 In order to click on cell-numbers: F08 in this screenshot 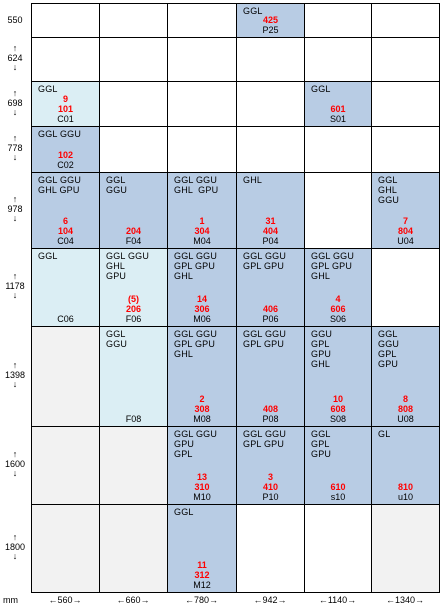, I will do `click(133, 419)`.